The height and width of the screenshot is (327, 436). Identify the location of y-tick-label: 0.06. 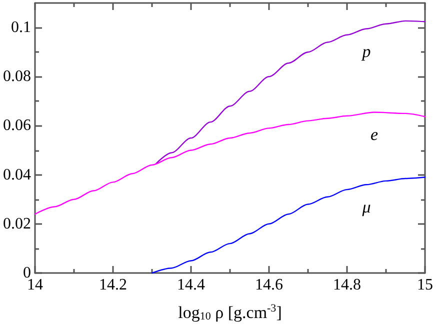
(17, 125).